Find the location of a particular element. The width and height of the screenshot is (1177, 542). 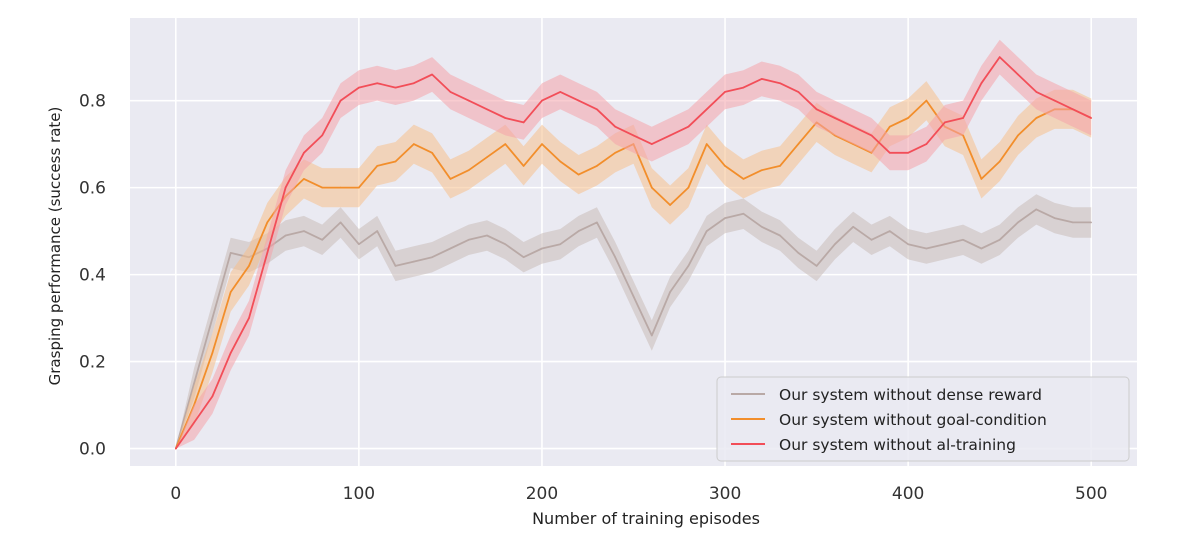

y-axis-label: Grasping performance (success rate) is located at coordinates (55, 246).